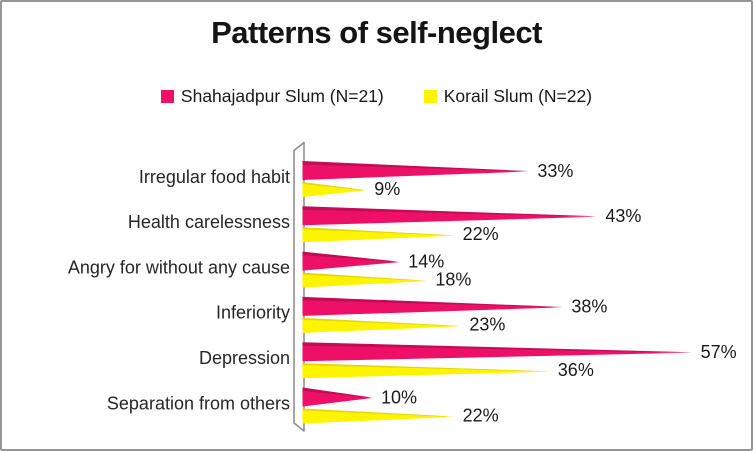 This screenshot has width=753, height=451. I want to click on data-label-shahajadpur: 57%, so click(719, 352).